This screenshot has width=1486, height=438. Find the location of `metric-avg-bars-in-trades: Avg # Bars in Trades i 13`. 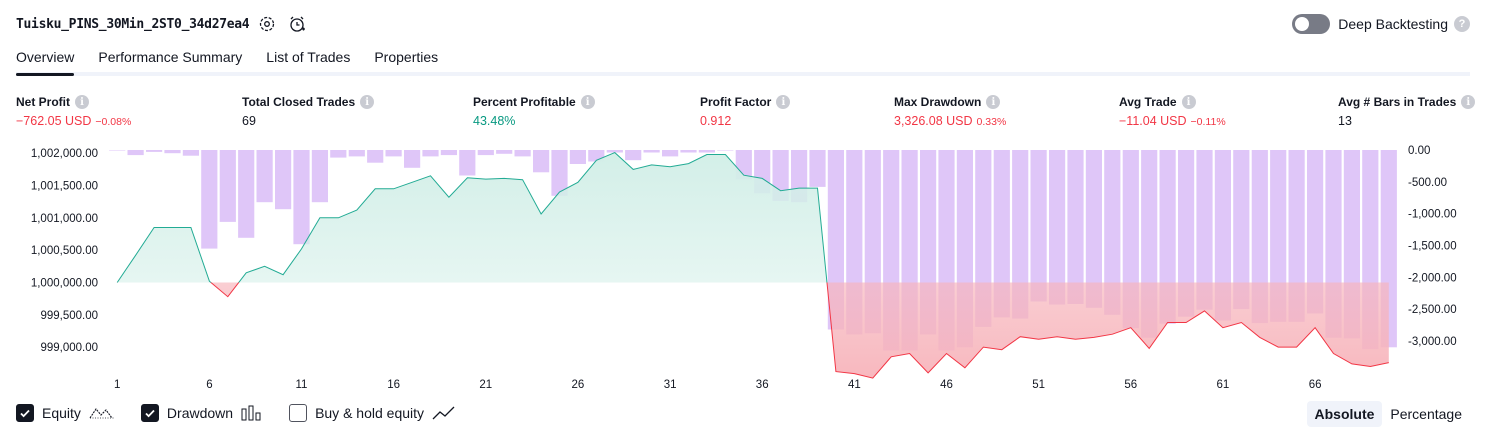

metric-avg-bars-in-trades: Avg # Bars in Trades i 13 is located at coordinates (1407, 111).